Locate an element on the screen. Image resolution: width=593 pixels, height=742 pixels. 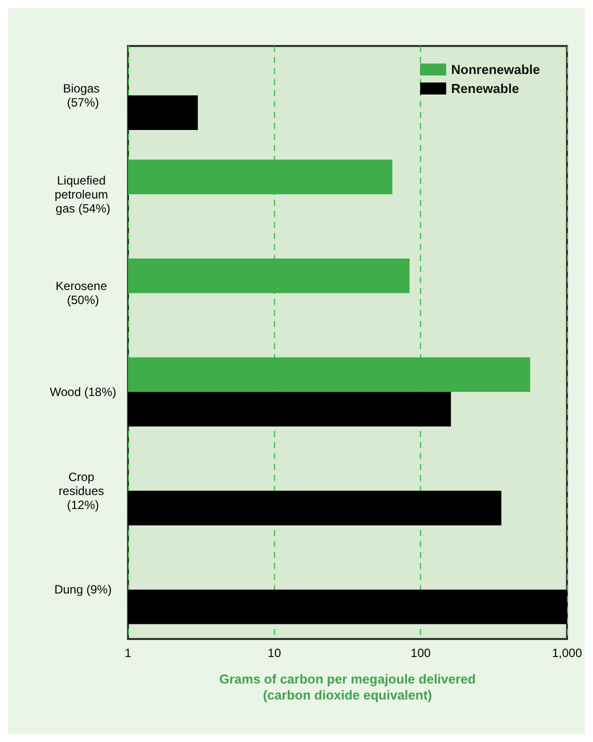
y-tick-label: Biogas (57%) is located at coordinates (83, 95).